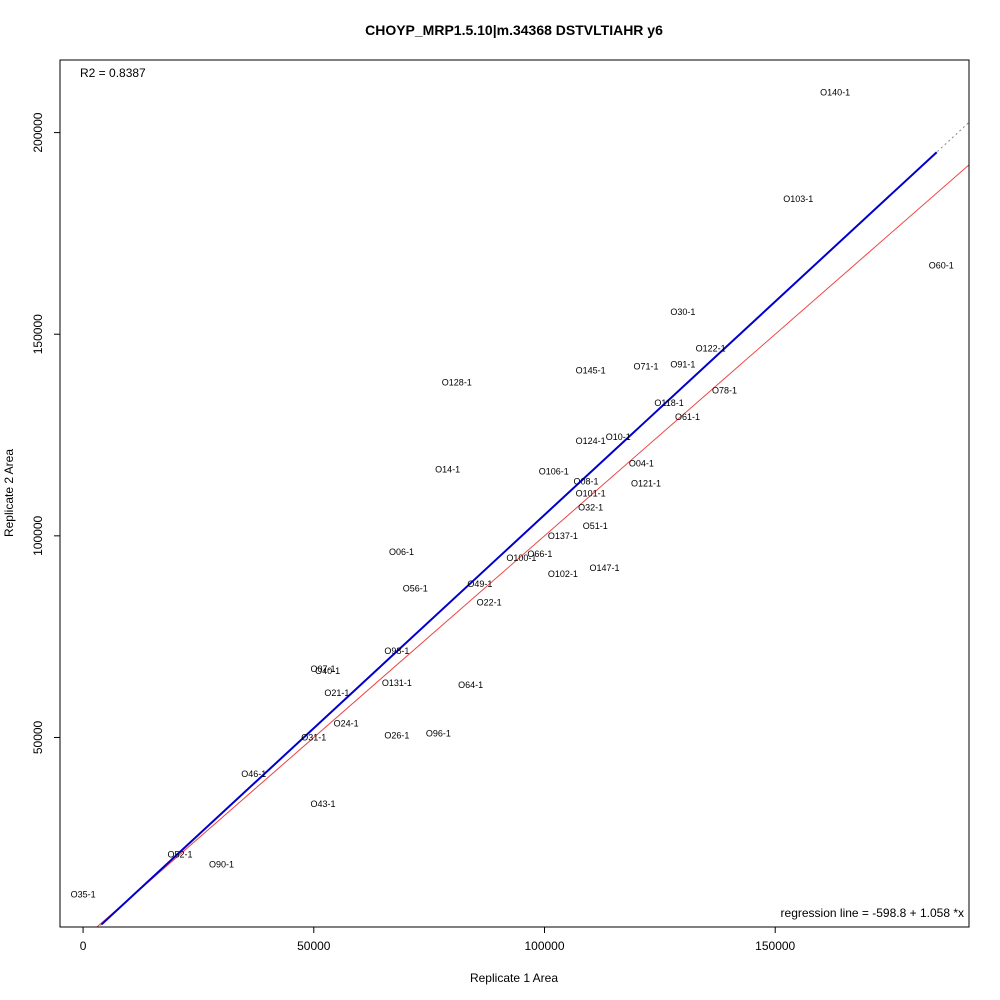  Describe the element at coordinates (586, 481) in the screenshot. I see `point-label: O08-1` at that location.